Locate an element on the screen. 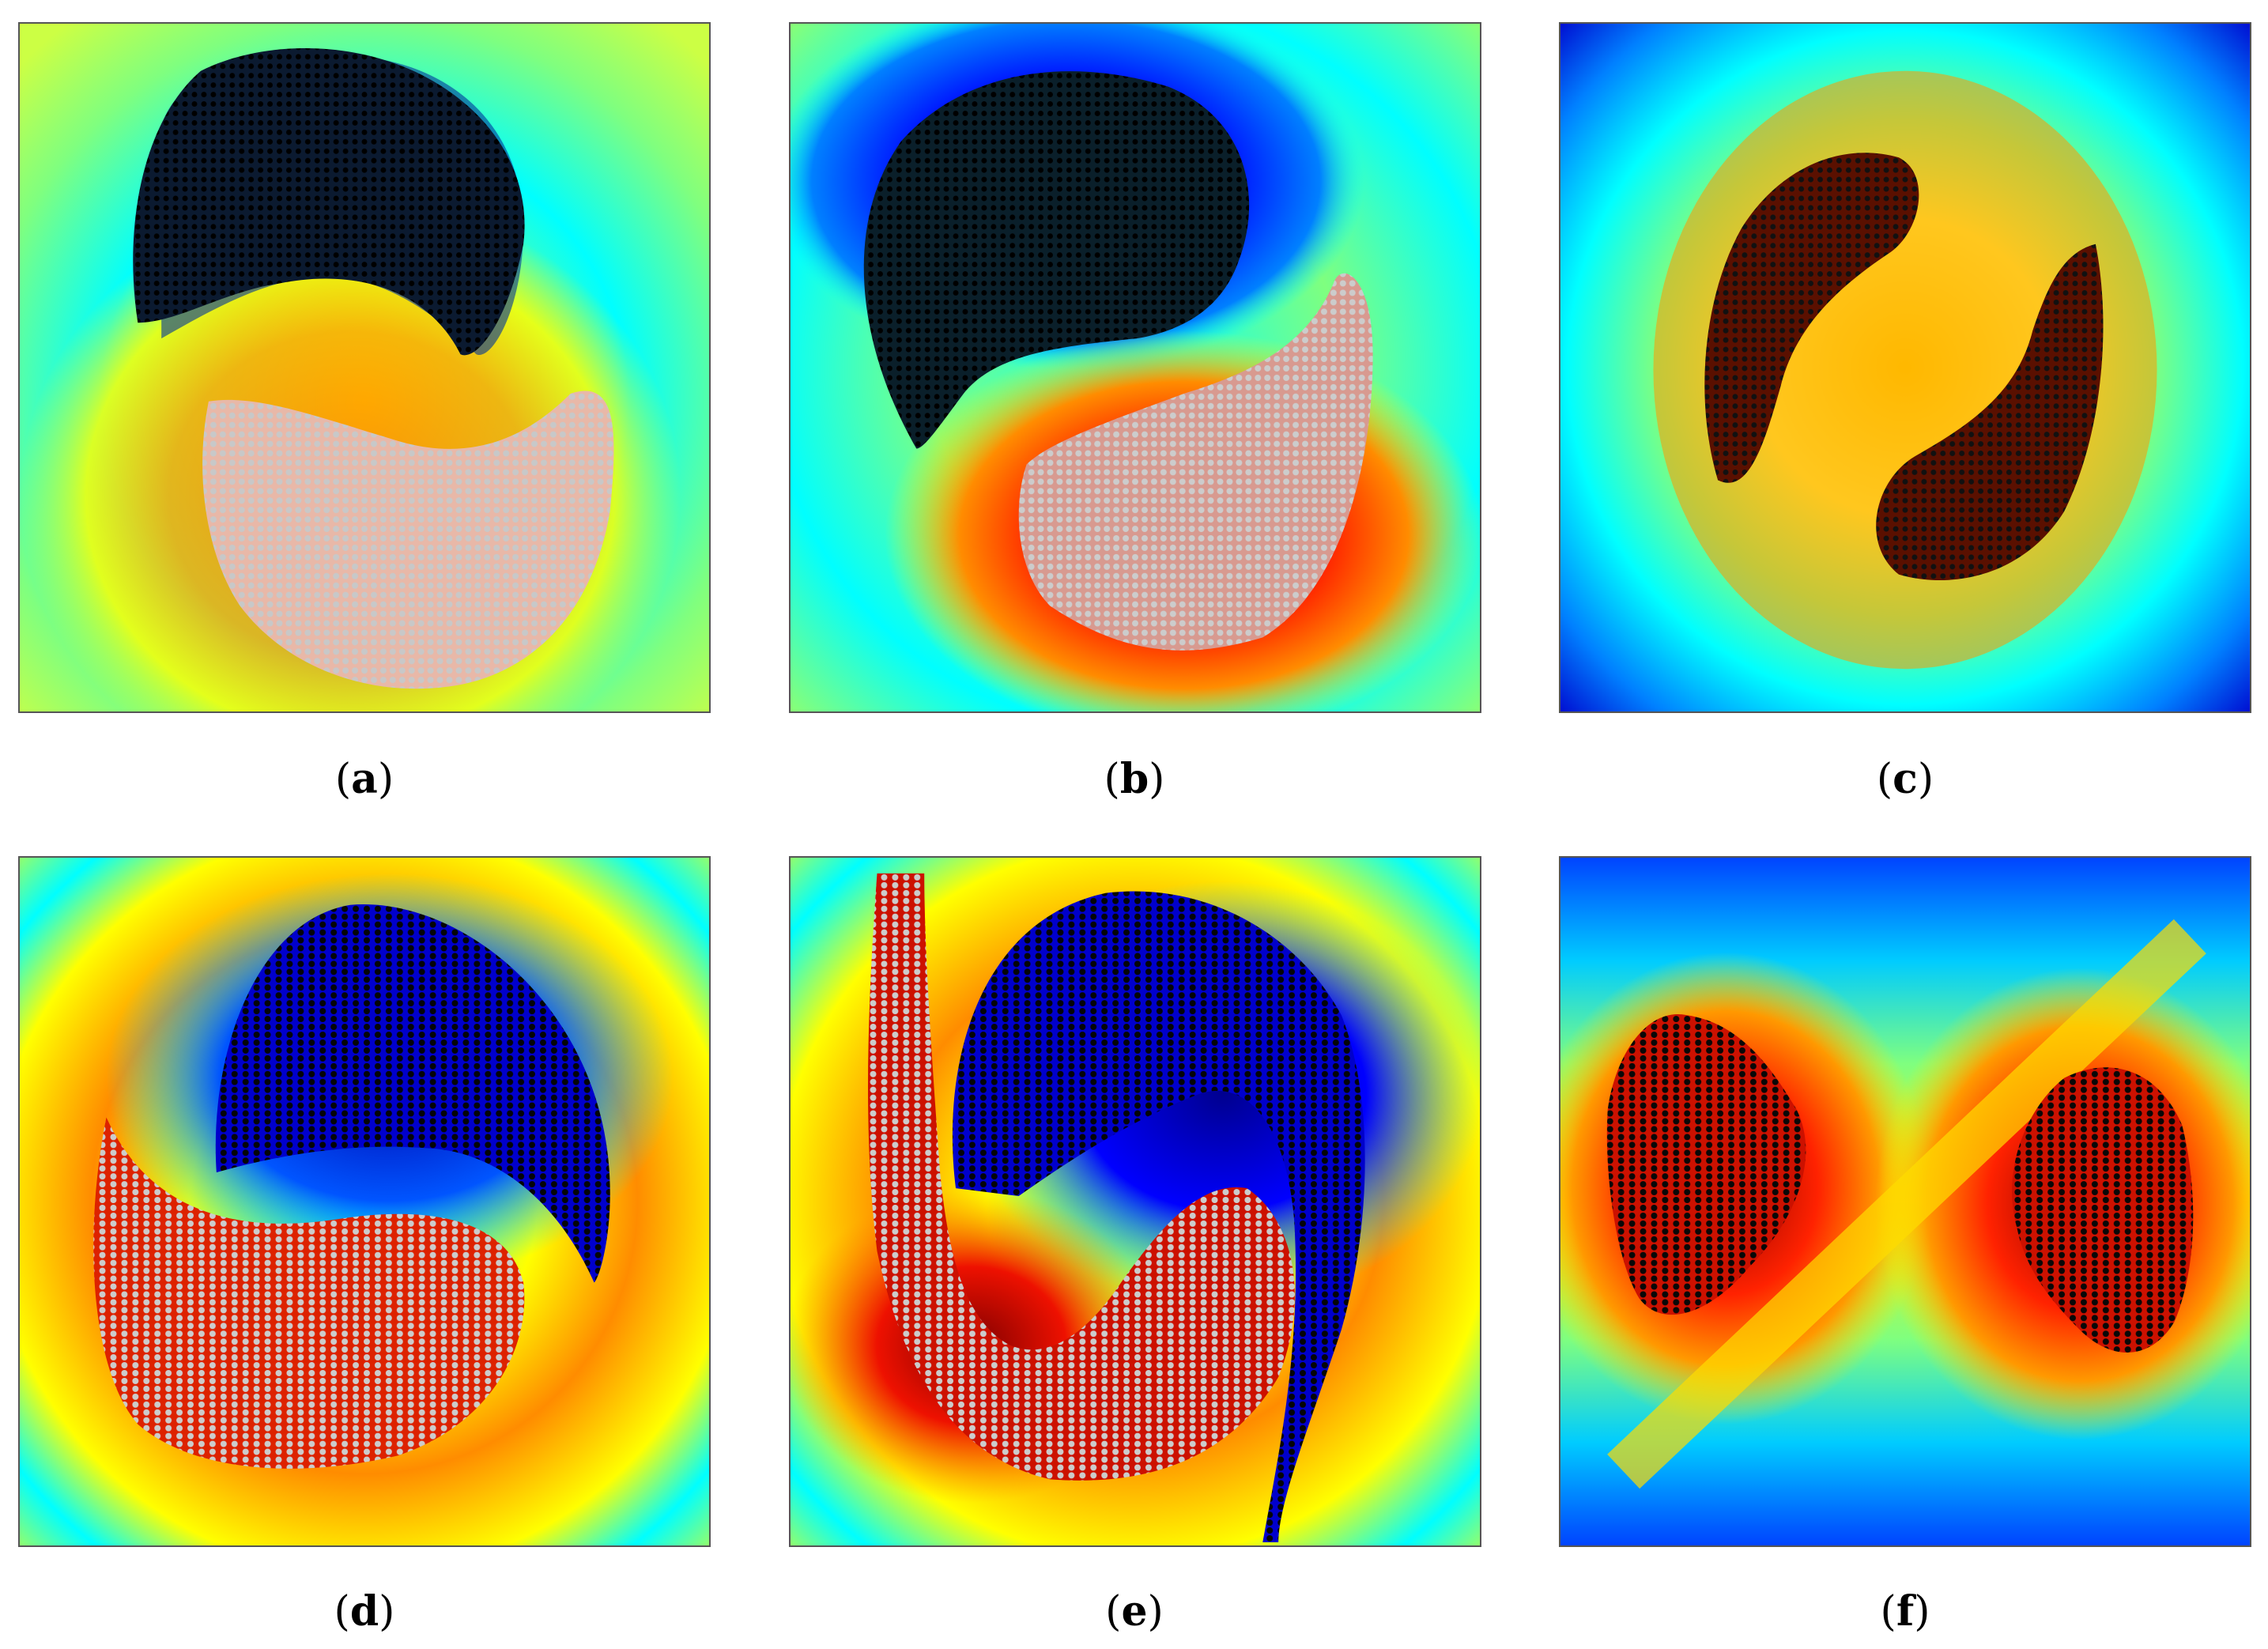 The image size is (2268, 1649). panel-a-image is located at coordinates (364, 367).